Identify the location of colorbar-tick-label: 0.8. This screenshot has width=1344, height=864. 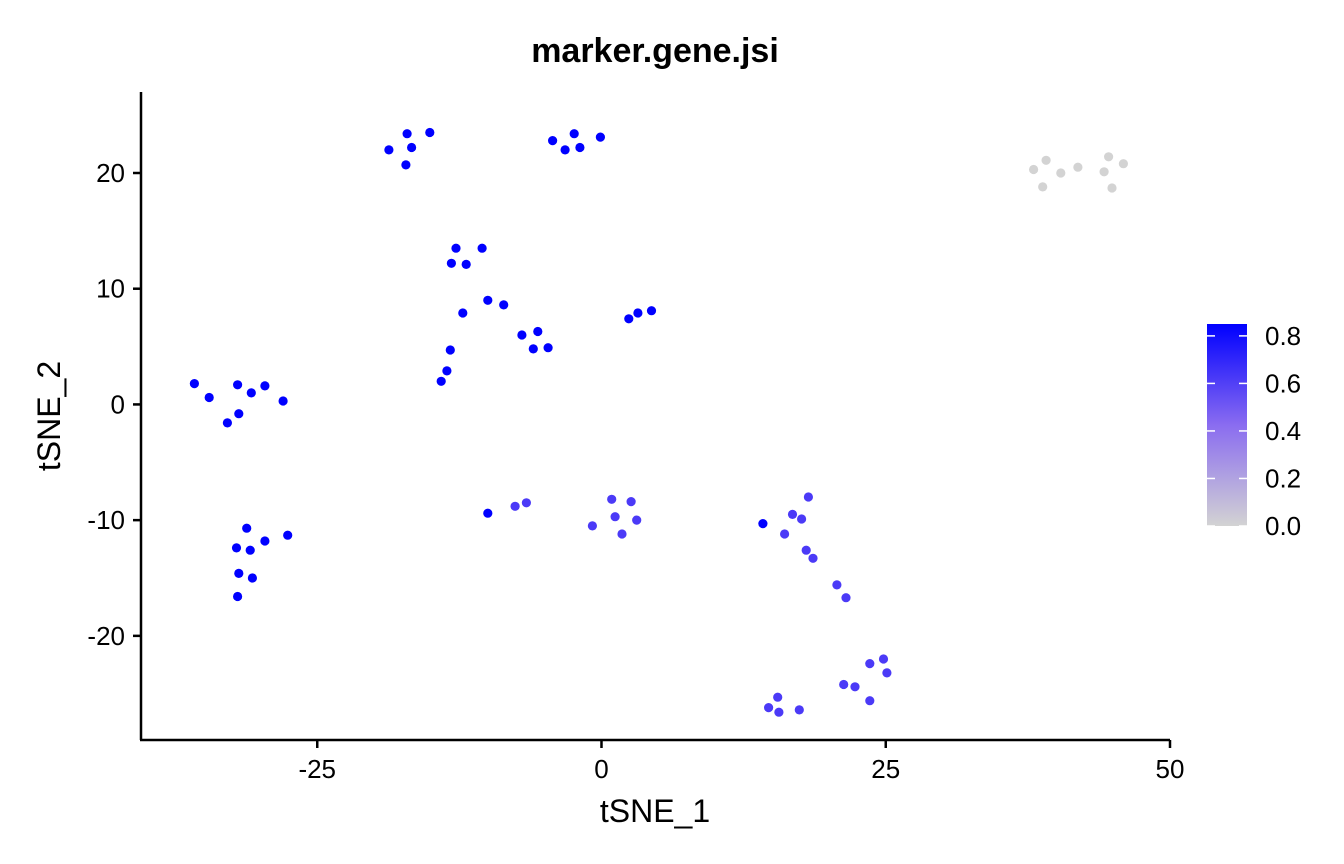
(1283, 336).